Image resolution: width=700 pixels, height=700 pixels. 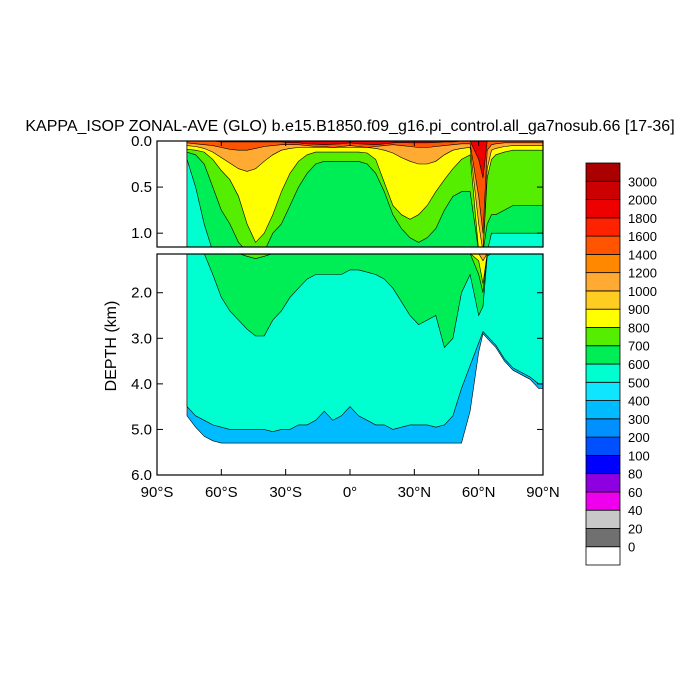 I want to click on colorbar-label: 800, so click(x=639, y=327).